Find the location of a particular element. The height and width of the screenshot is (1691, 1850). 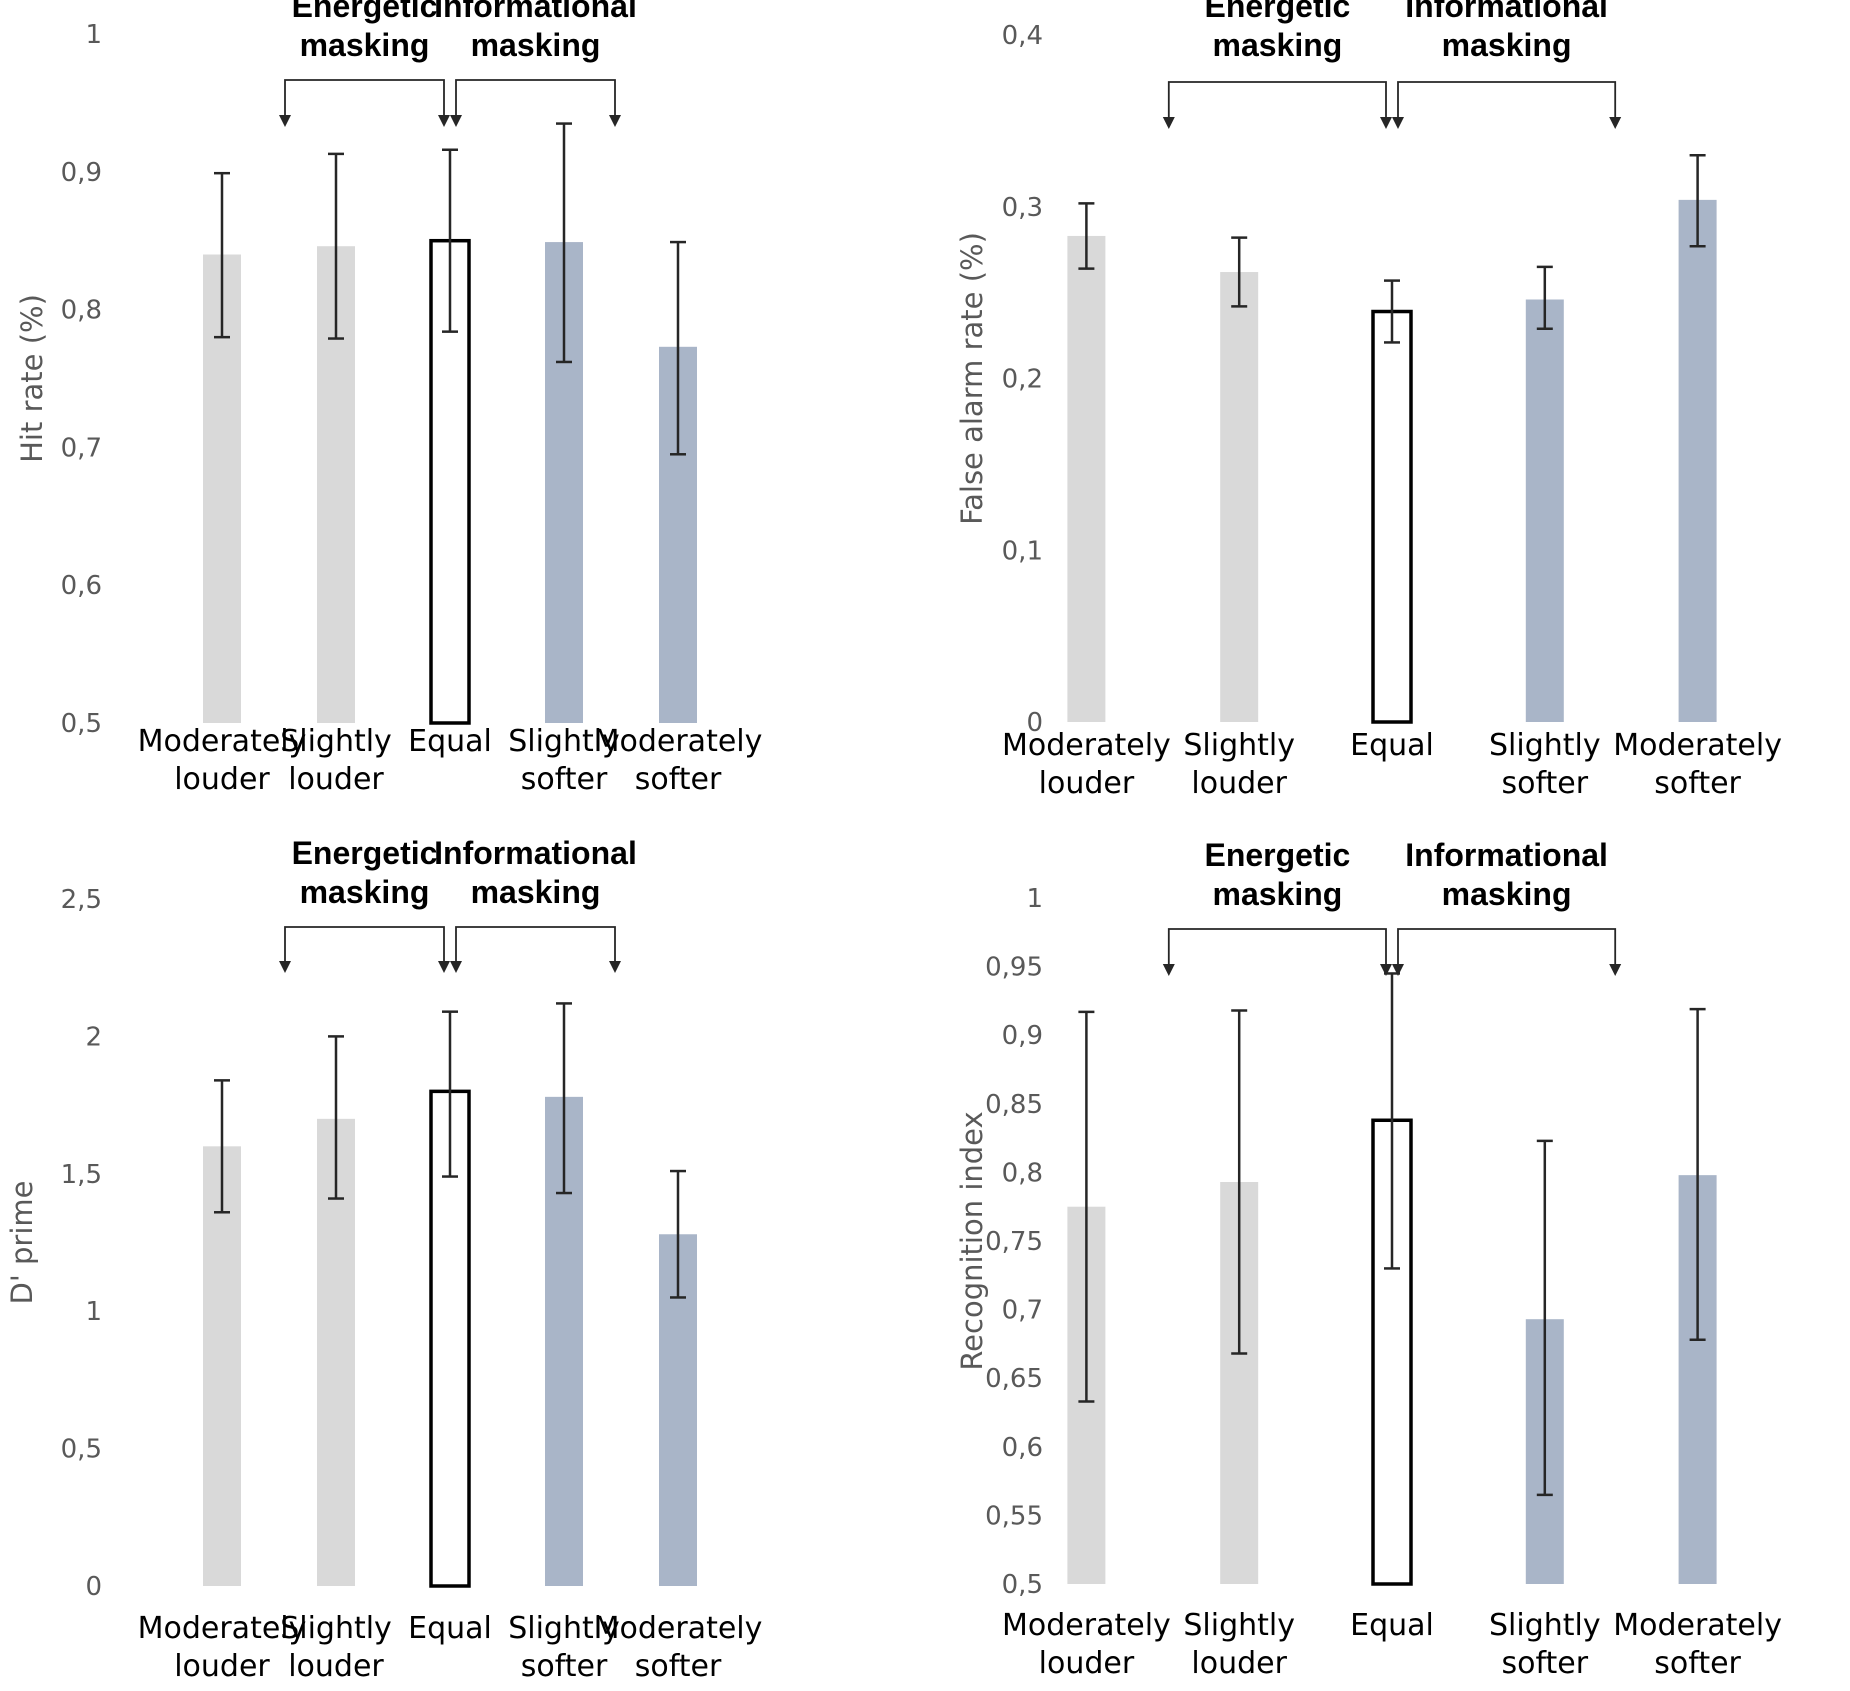

y-tick-label: 2,5 is located at coordinates (81, 900).